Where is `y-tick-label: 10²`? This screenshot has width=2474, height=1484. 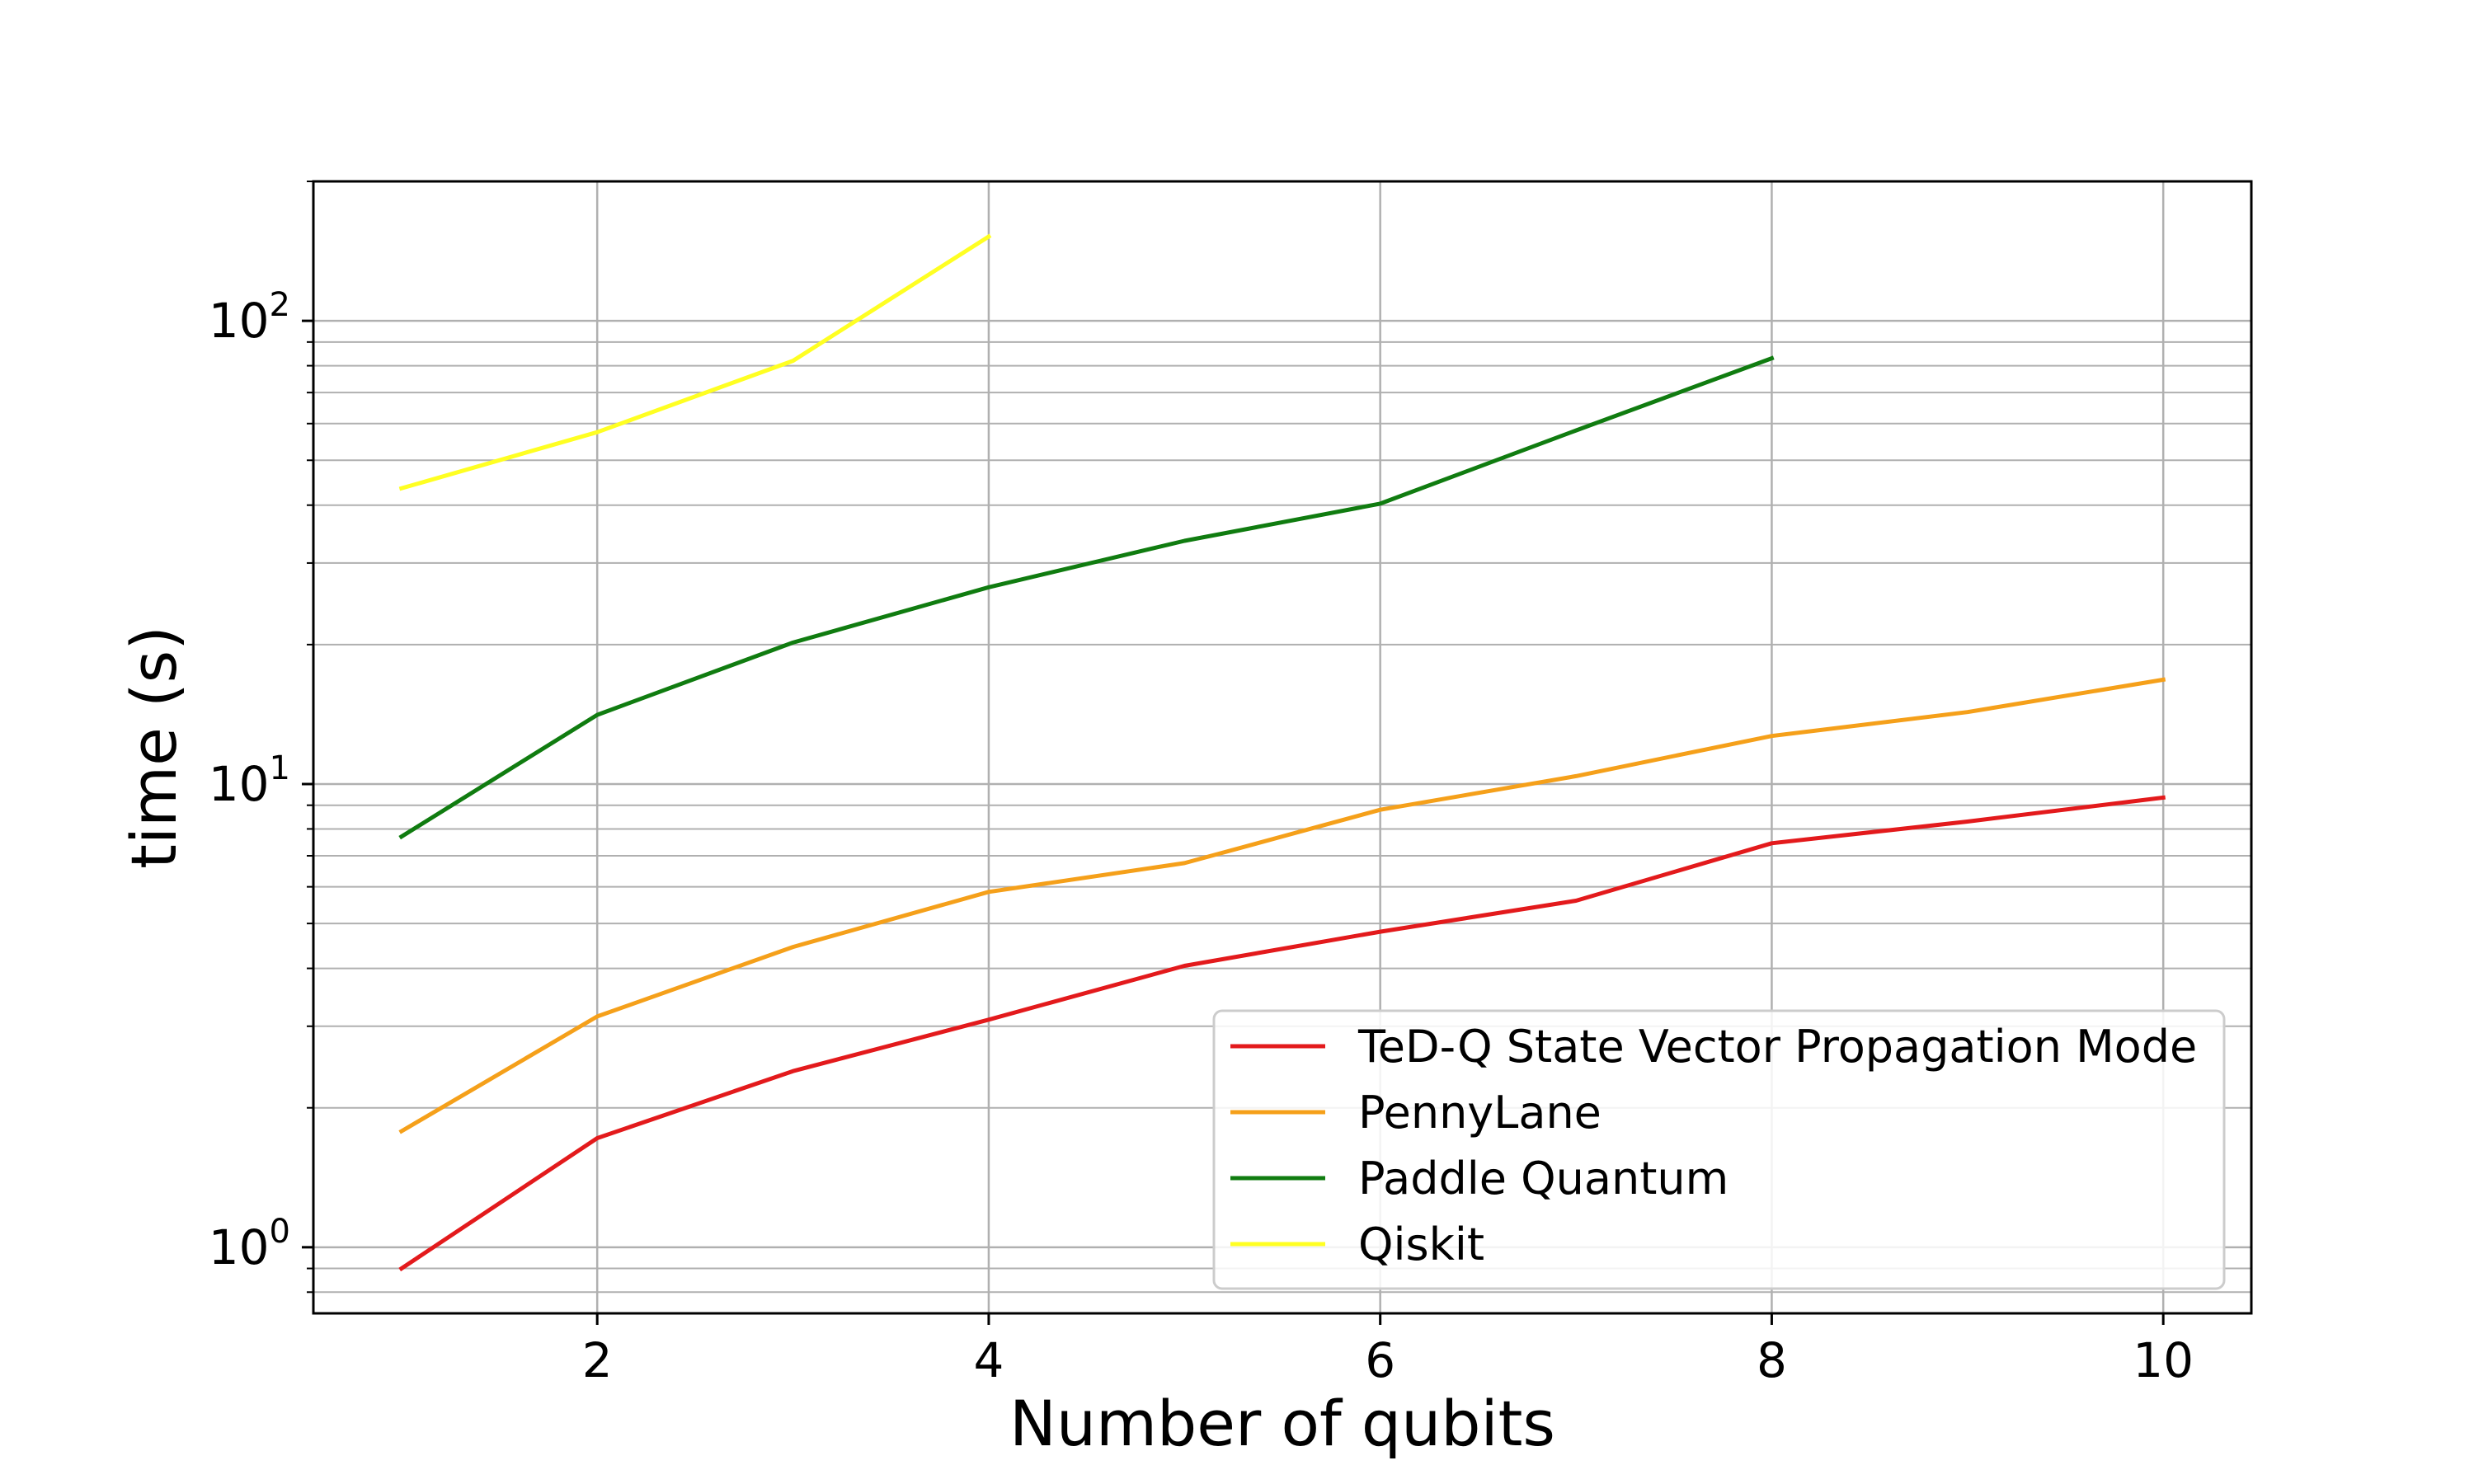 y-tick-label: 10² is located at coordinates (249, 317).